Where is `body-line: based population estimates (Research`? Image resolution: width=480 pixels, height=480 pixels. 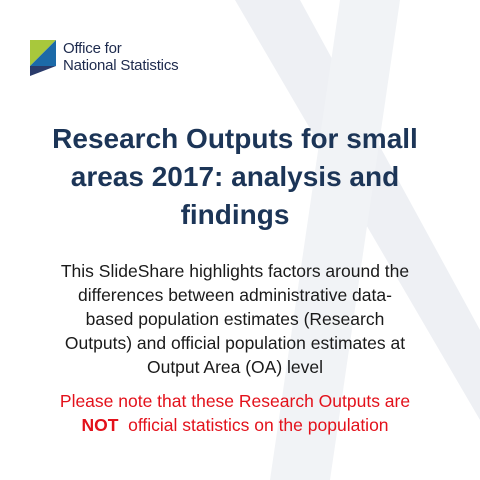
body-line: based population estimates (Research is located at coordinates (235, 319).